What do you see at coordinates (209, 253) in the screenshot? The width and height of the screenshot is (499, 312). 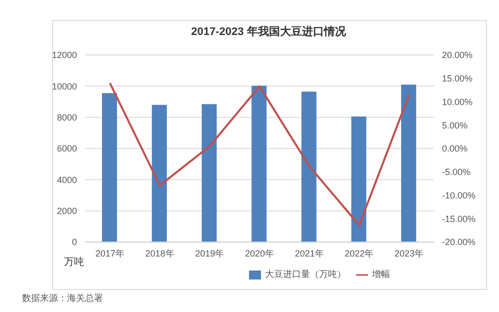 I see `x-tick-label: 2019年` at bounding box center [209, 253].